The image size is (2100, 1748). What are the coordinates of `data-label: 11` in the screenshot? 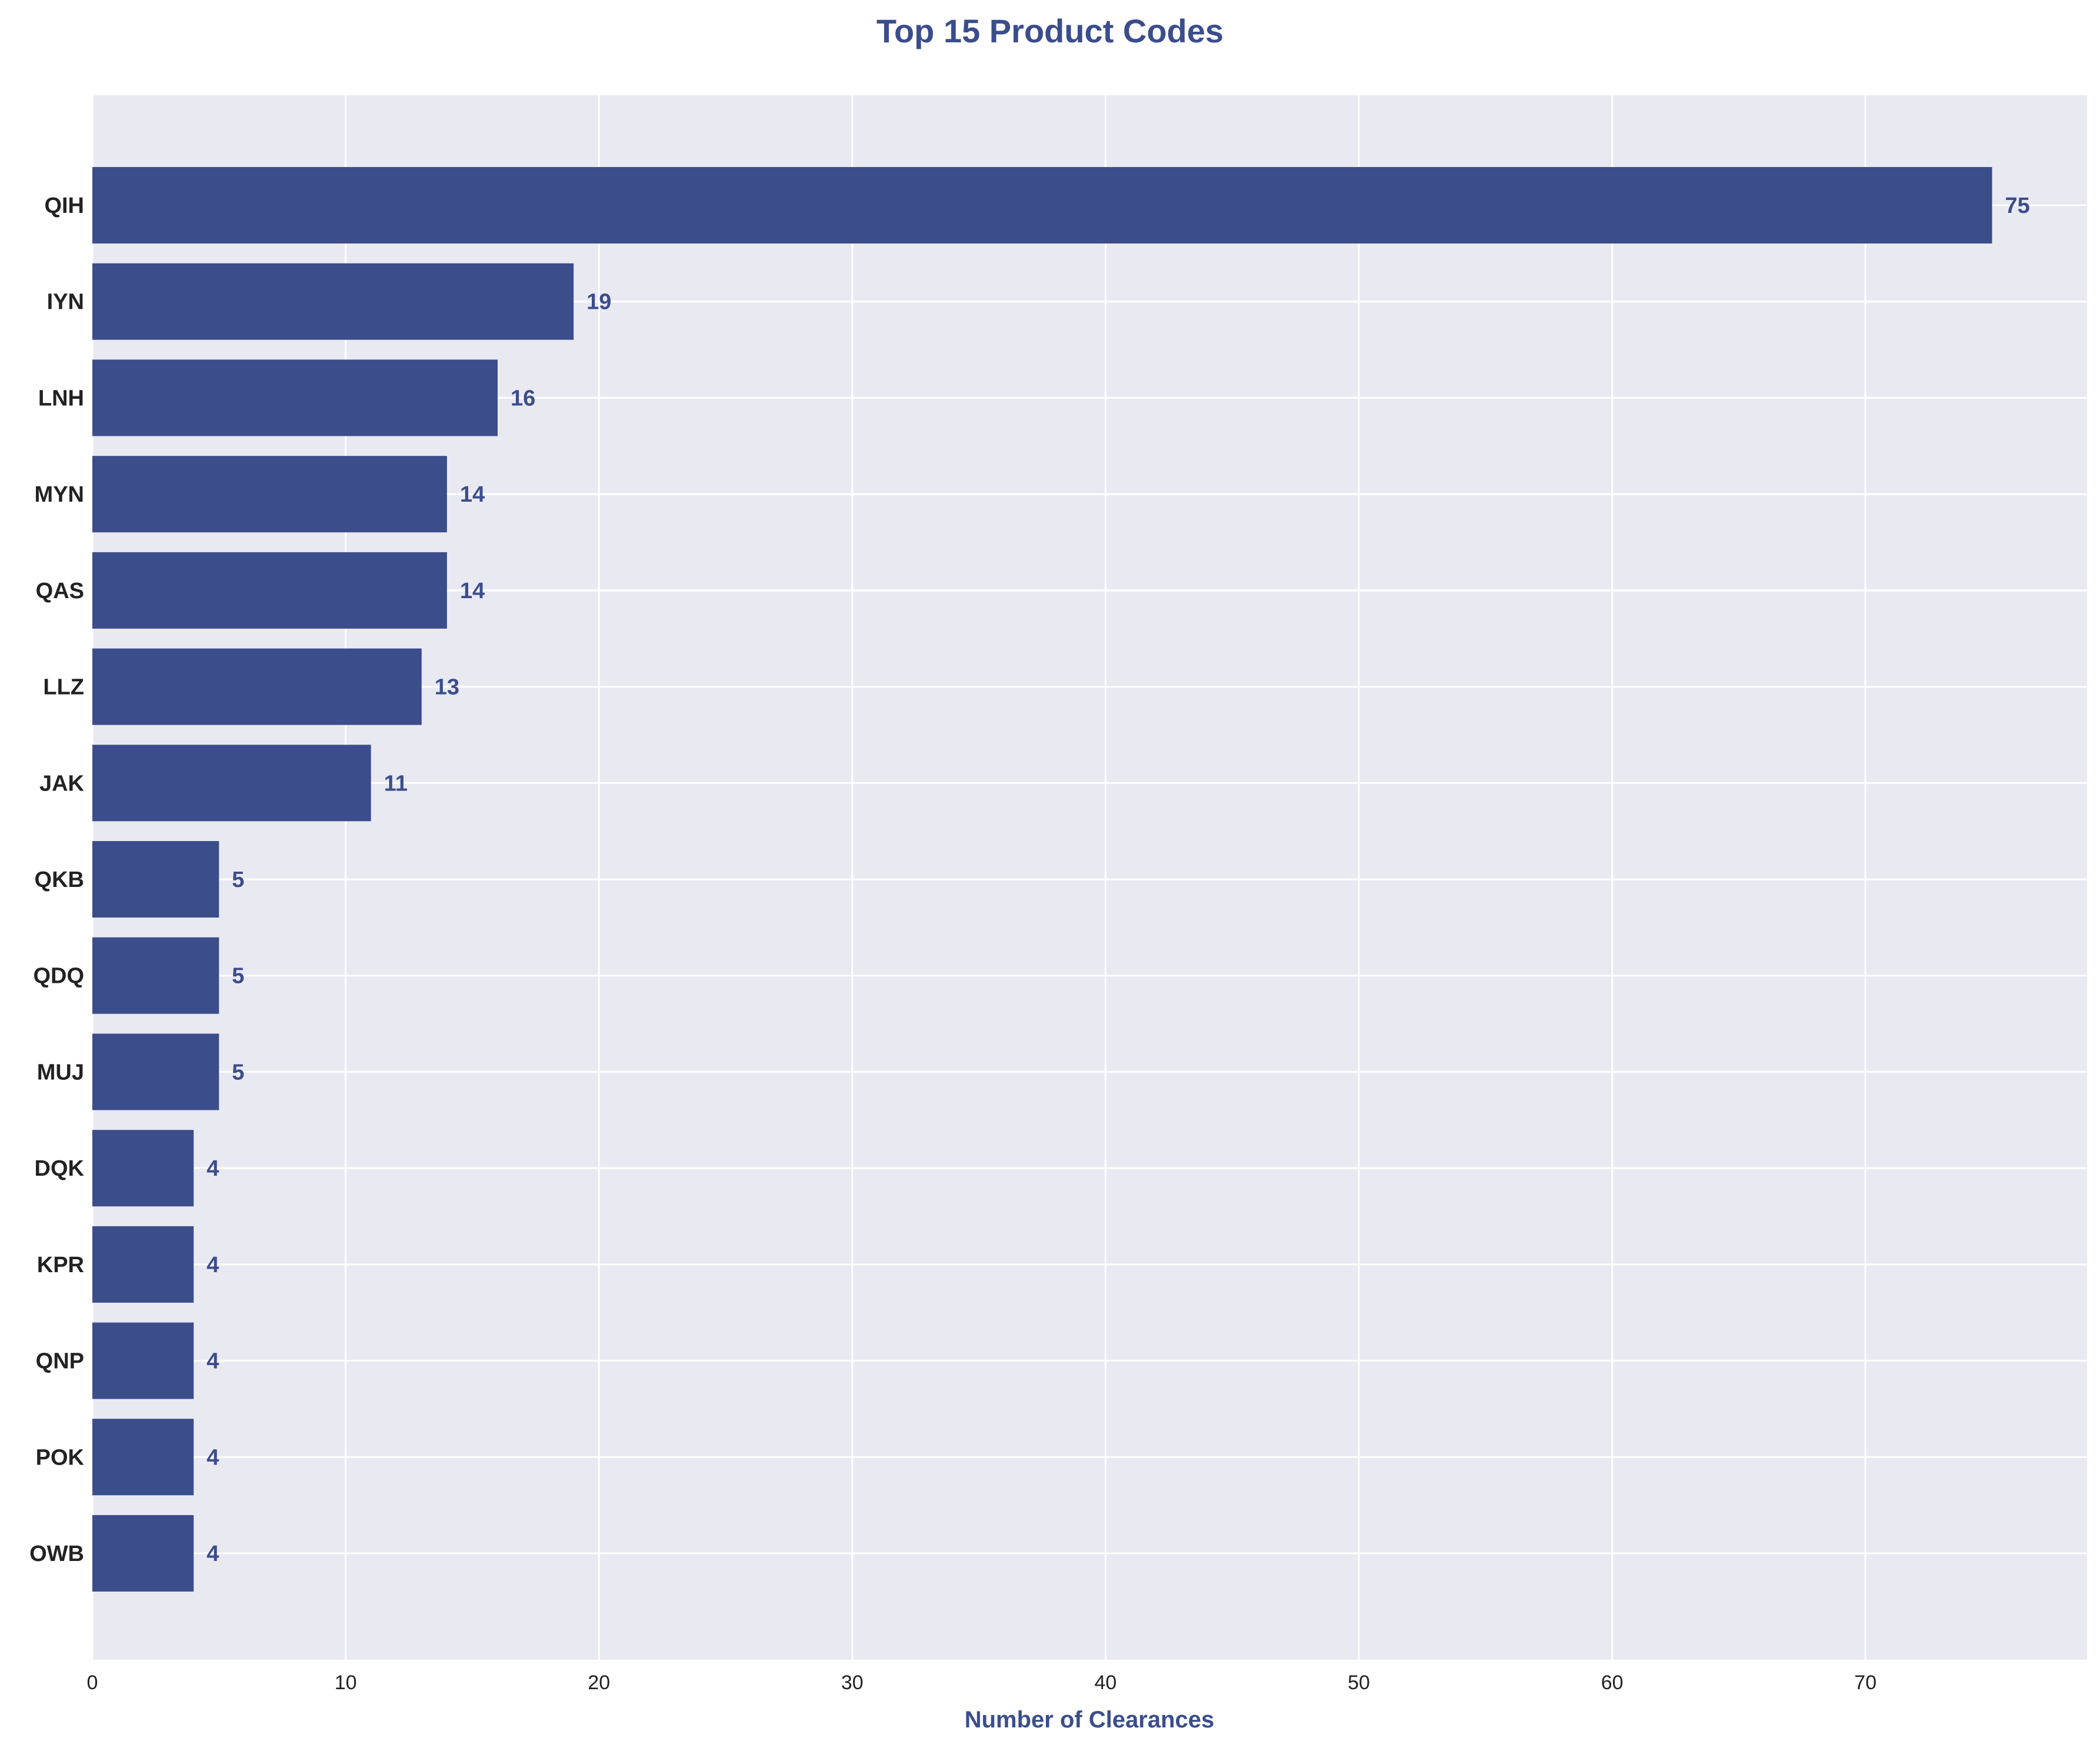 It's located at (396, 783).